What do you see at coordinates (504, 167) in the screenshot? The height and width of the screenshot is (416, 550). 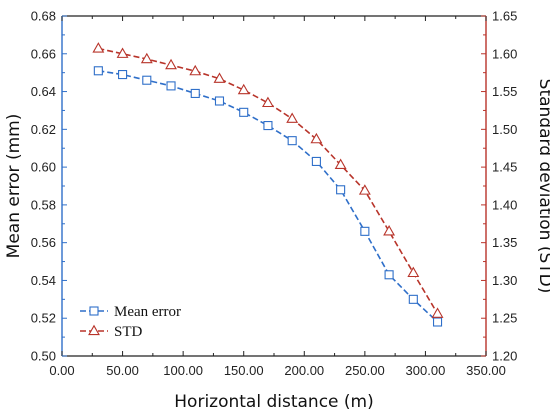 I see `y2-tick-label: 1.45` at bounding box center [504, 167].